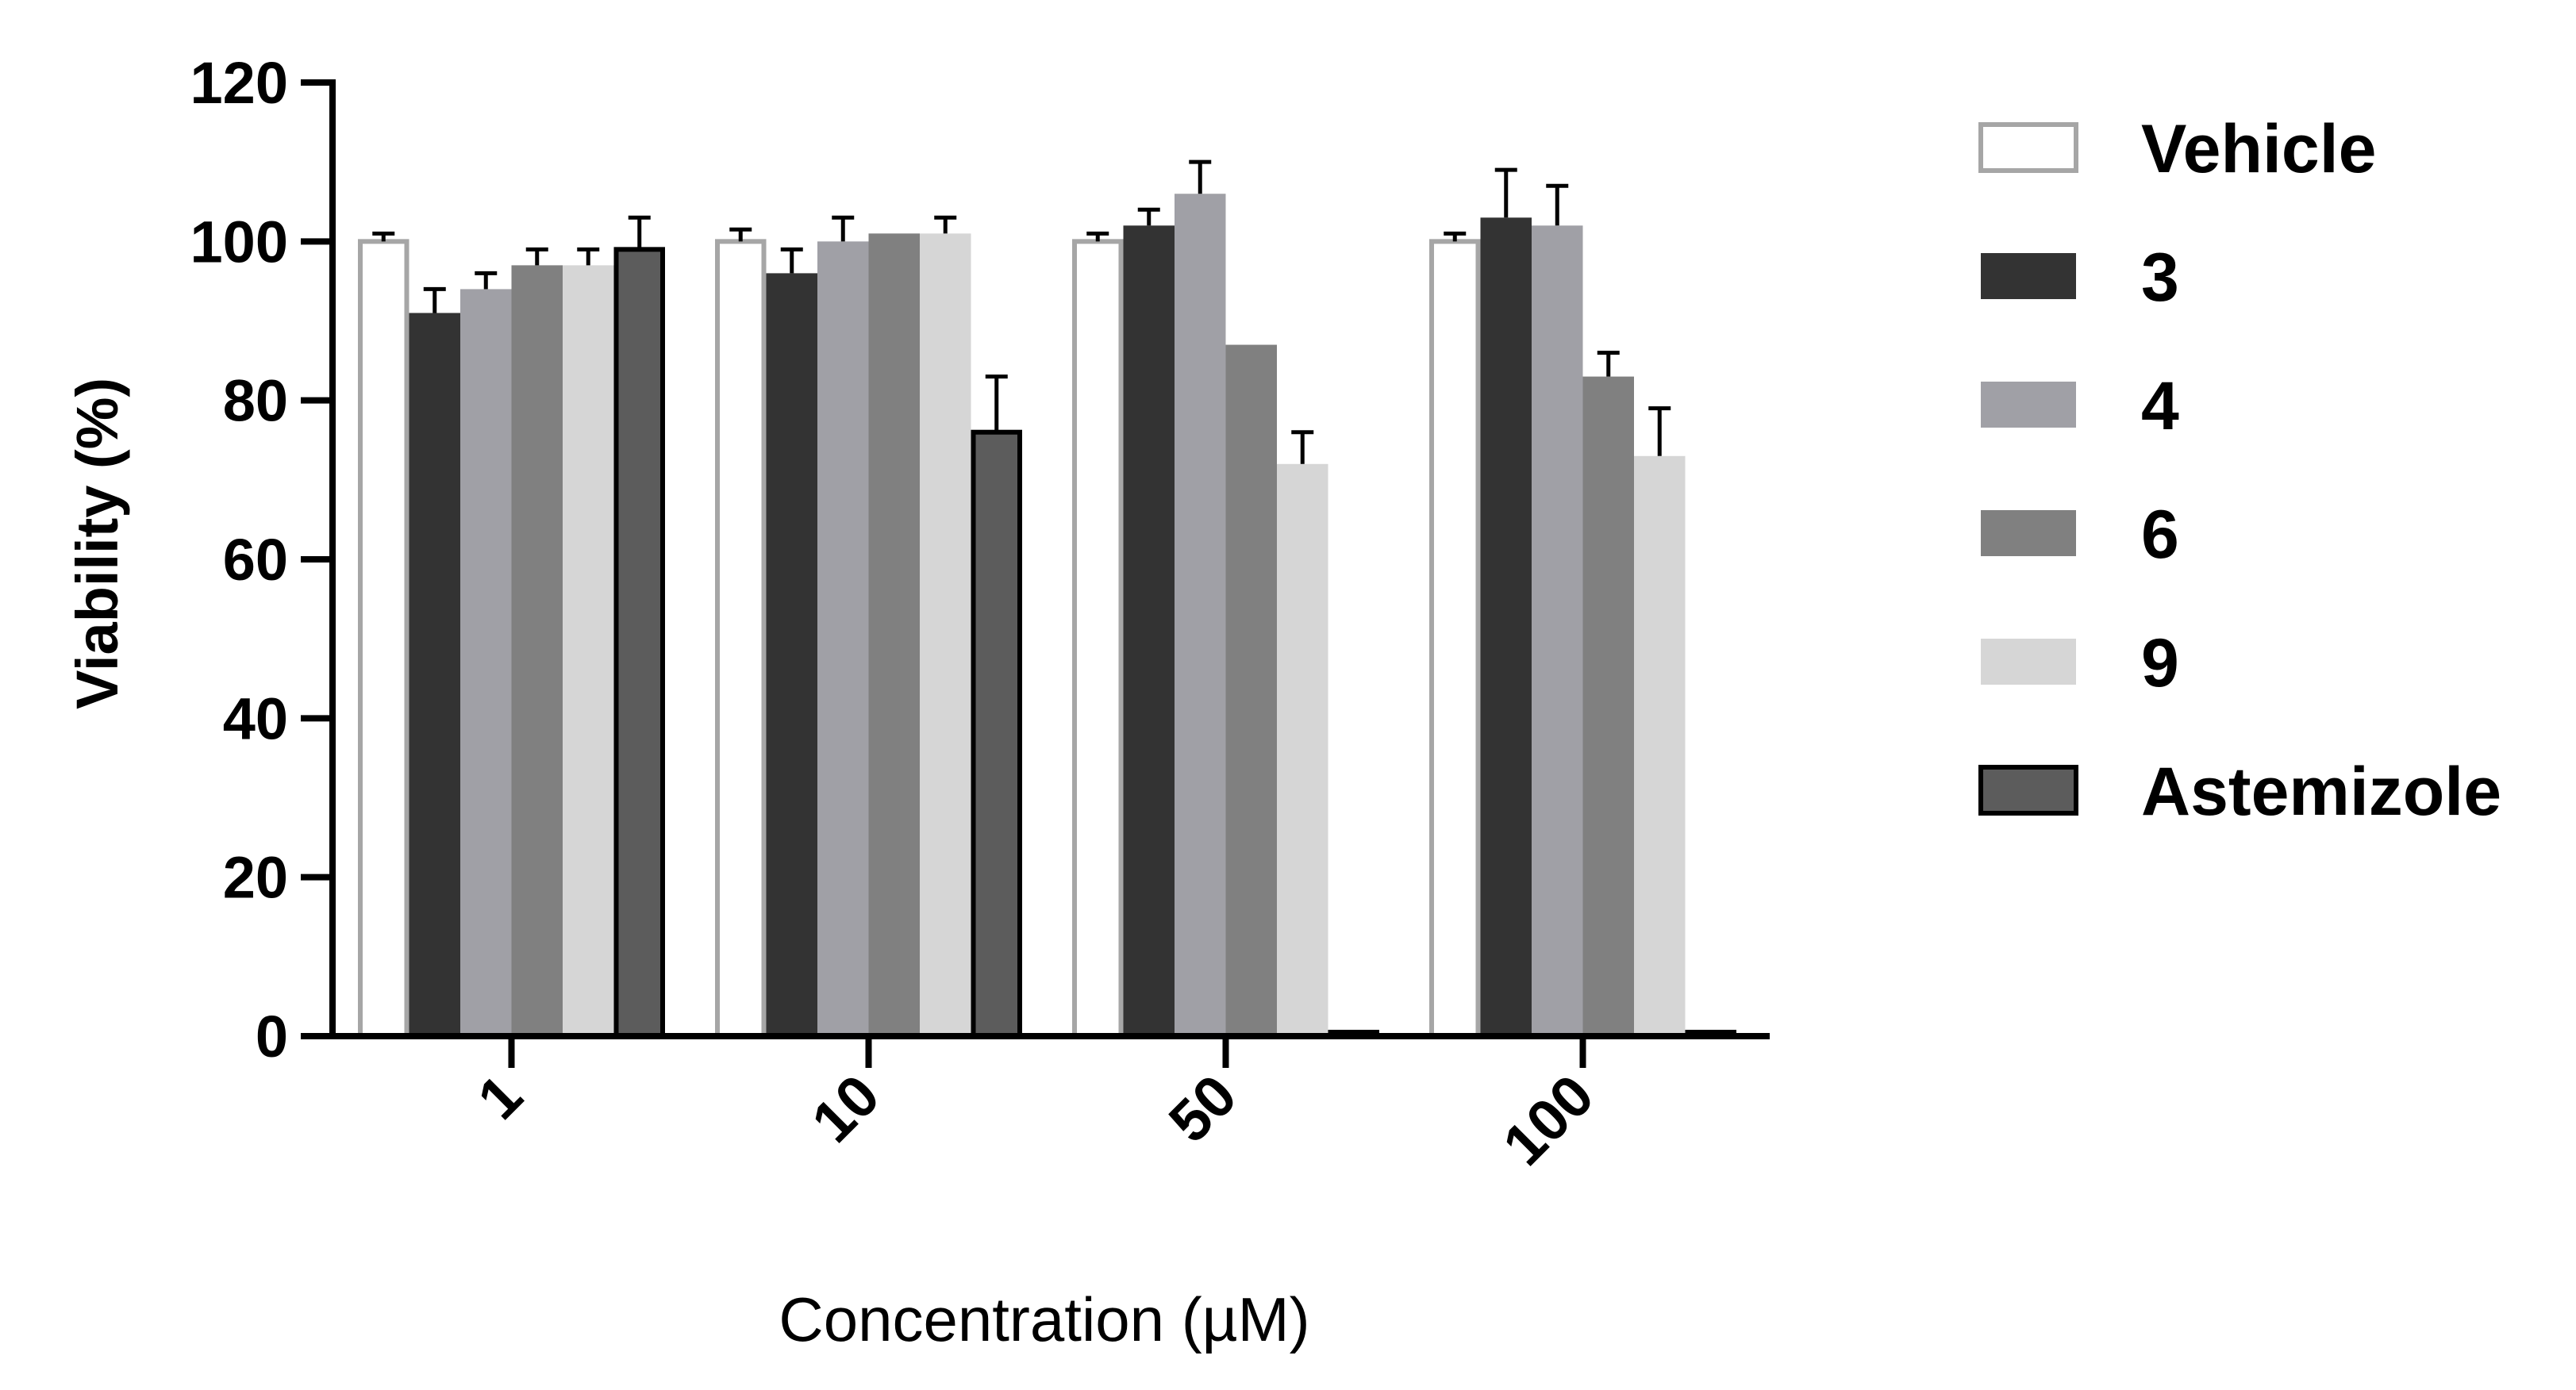 Image resolution: width=2576 pixels, height=1390 pixels. What do you see at coordinates (2321, 792) in the screenshot?
I see `legend-label-astemizole: Astemizole` at bounding box center [2321, 792].